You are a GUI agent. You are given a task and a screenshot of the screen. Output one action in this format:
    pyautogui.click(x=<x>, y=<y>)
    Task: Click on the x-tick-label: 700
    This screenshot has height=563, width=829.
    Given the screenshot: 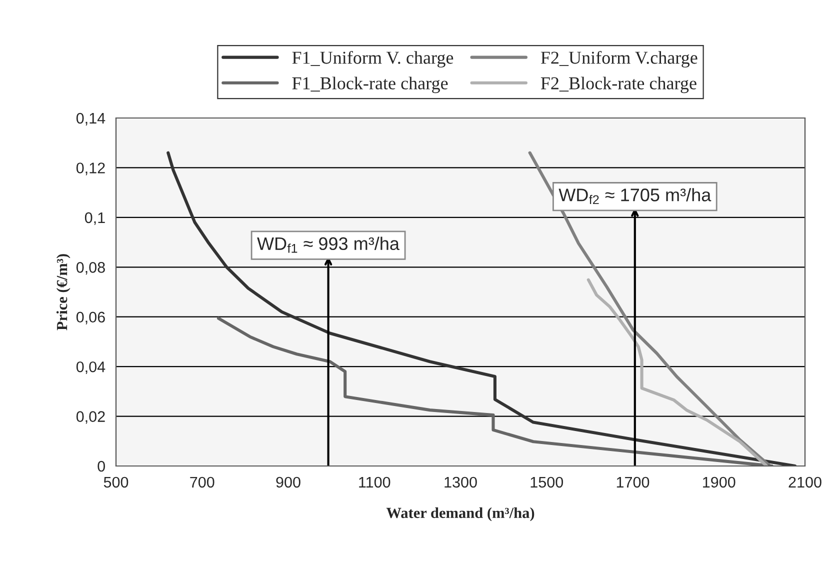 What is the action you would take?
    pyautogui.click(x=202, y=482)
    